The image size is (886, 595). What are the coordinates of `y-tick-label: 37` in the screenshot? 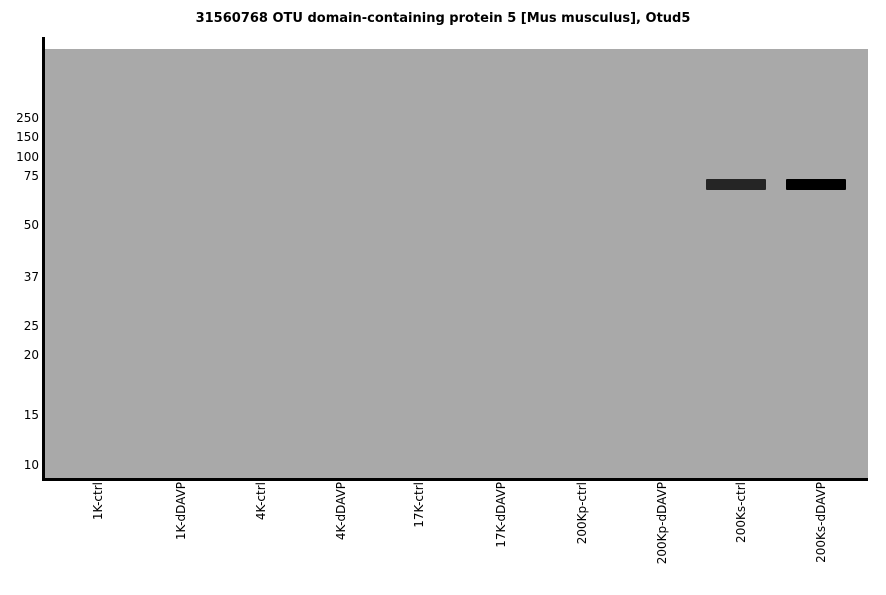 It's located at (31, 277).